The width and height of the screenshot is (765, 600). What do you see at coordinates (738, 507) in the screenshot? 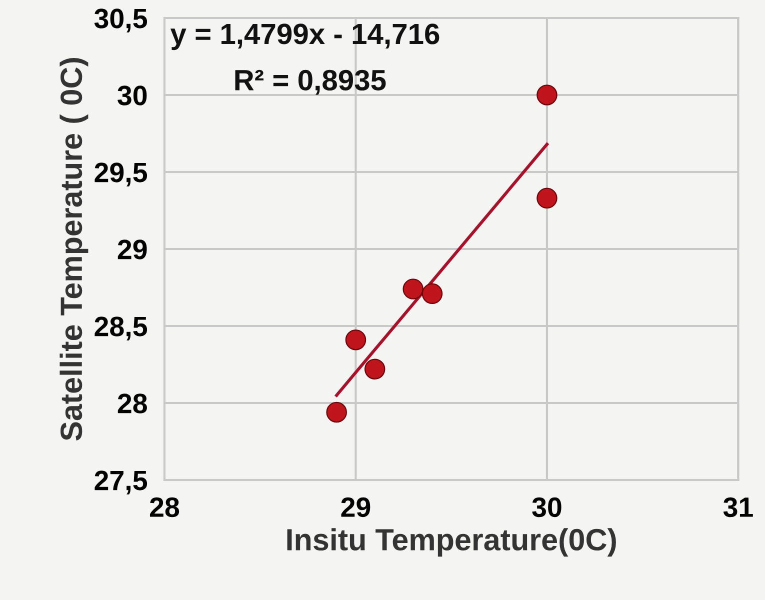
I see `x-tick-label: 31` at bounding box center [738, 507].